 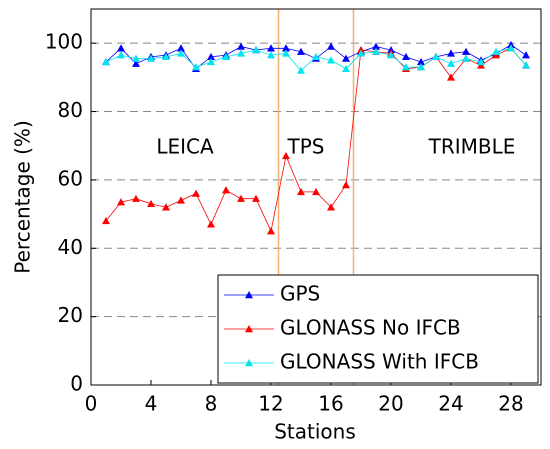 I want to click on y-tick-label: 60, so click(x=70, y=178).